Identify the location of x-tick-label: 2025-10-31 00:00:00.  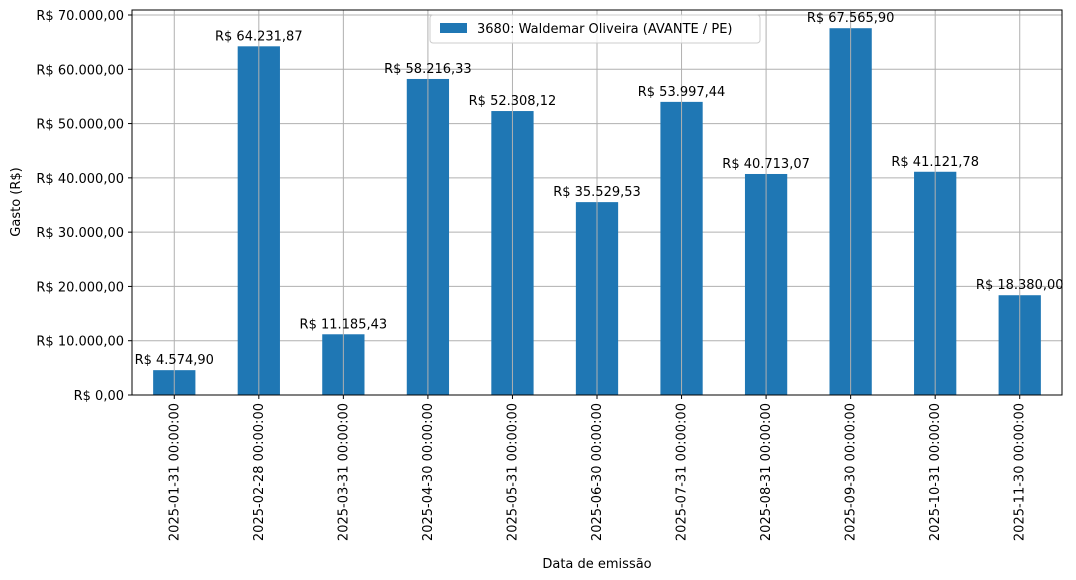
(935, 472).